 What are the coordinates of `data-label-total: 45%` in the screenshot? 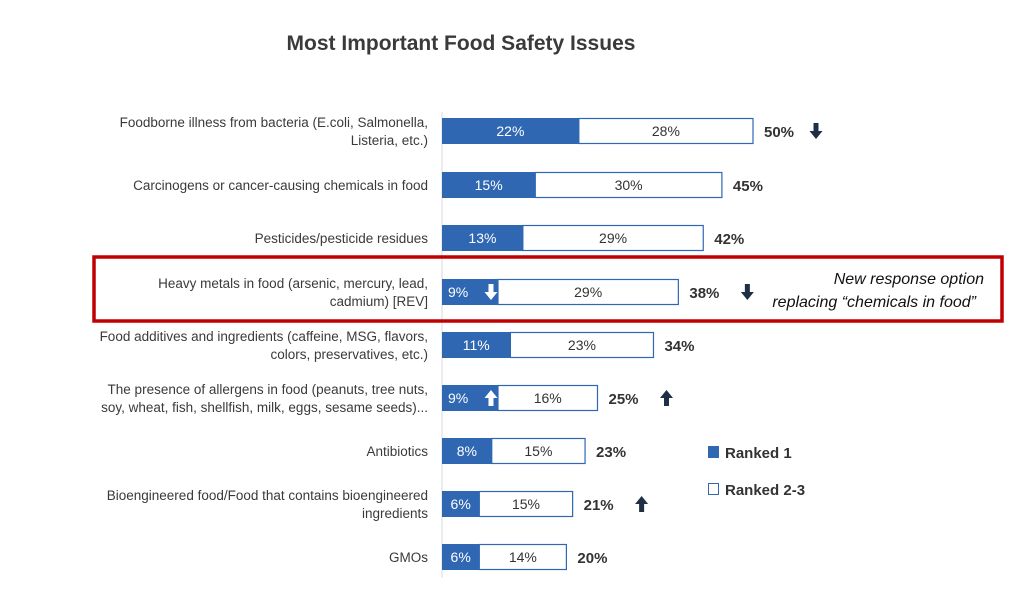 It's located at (748, 186).